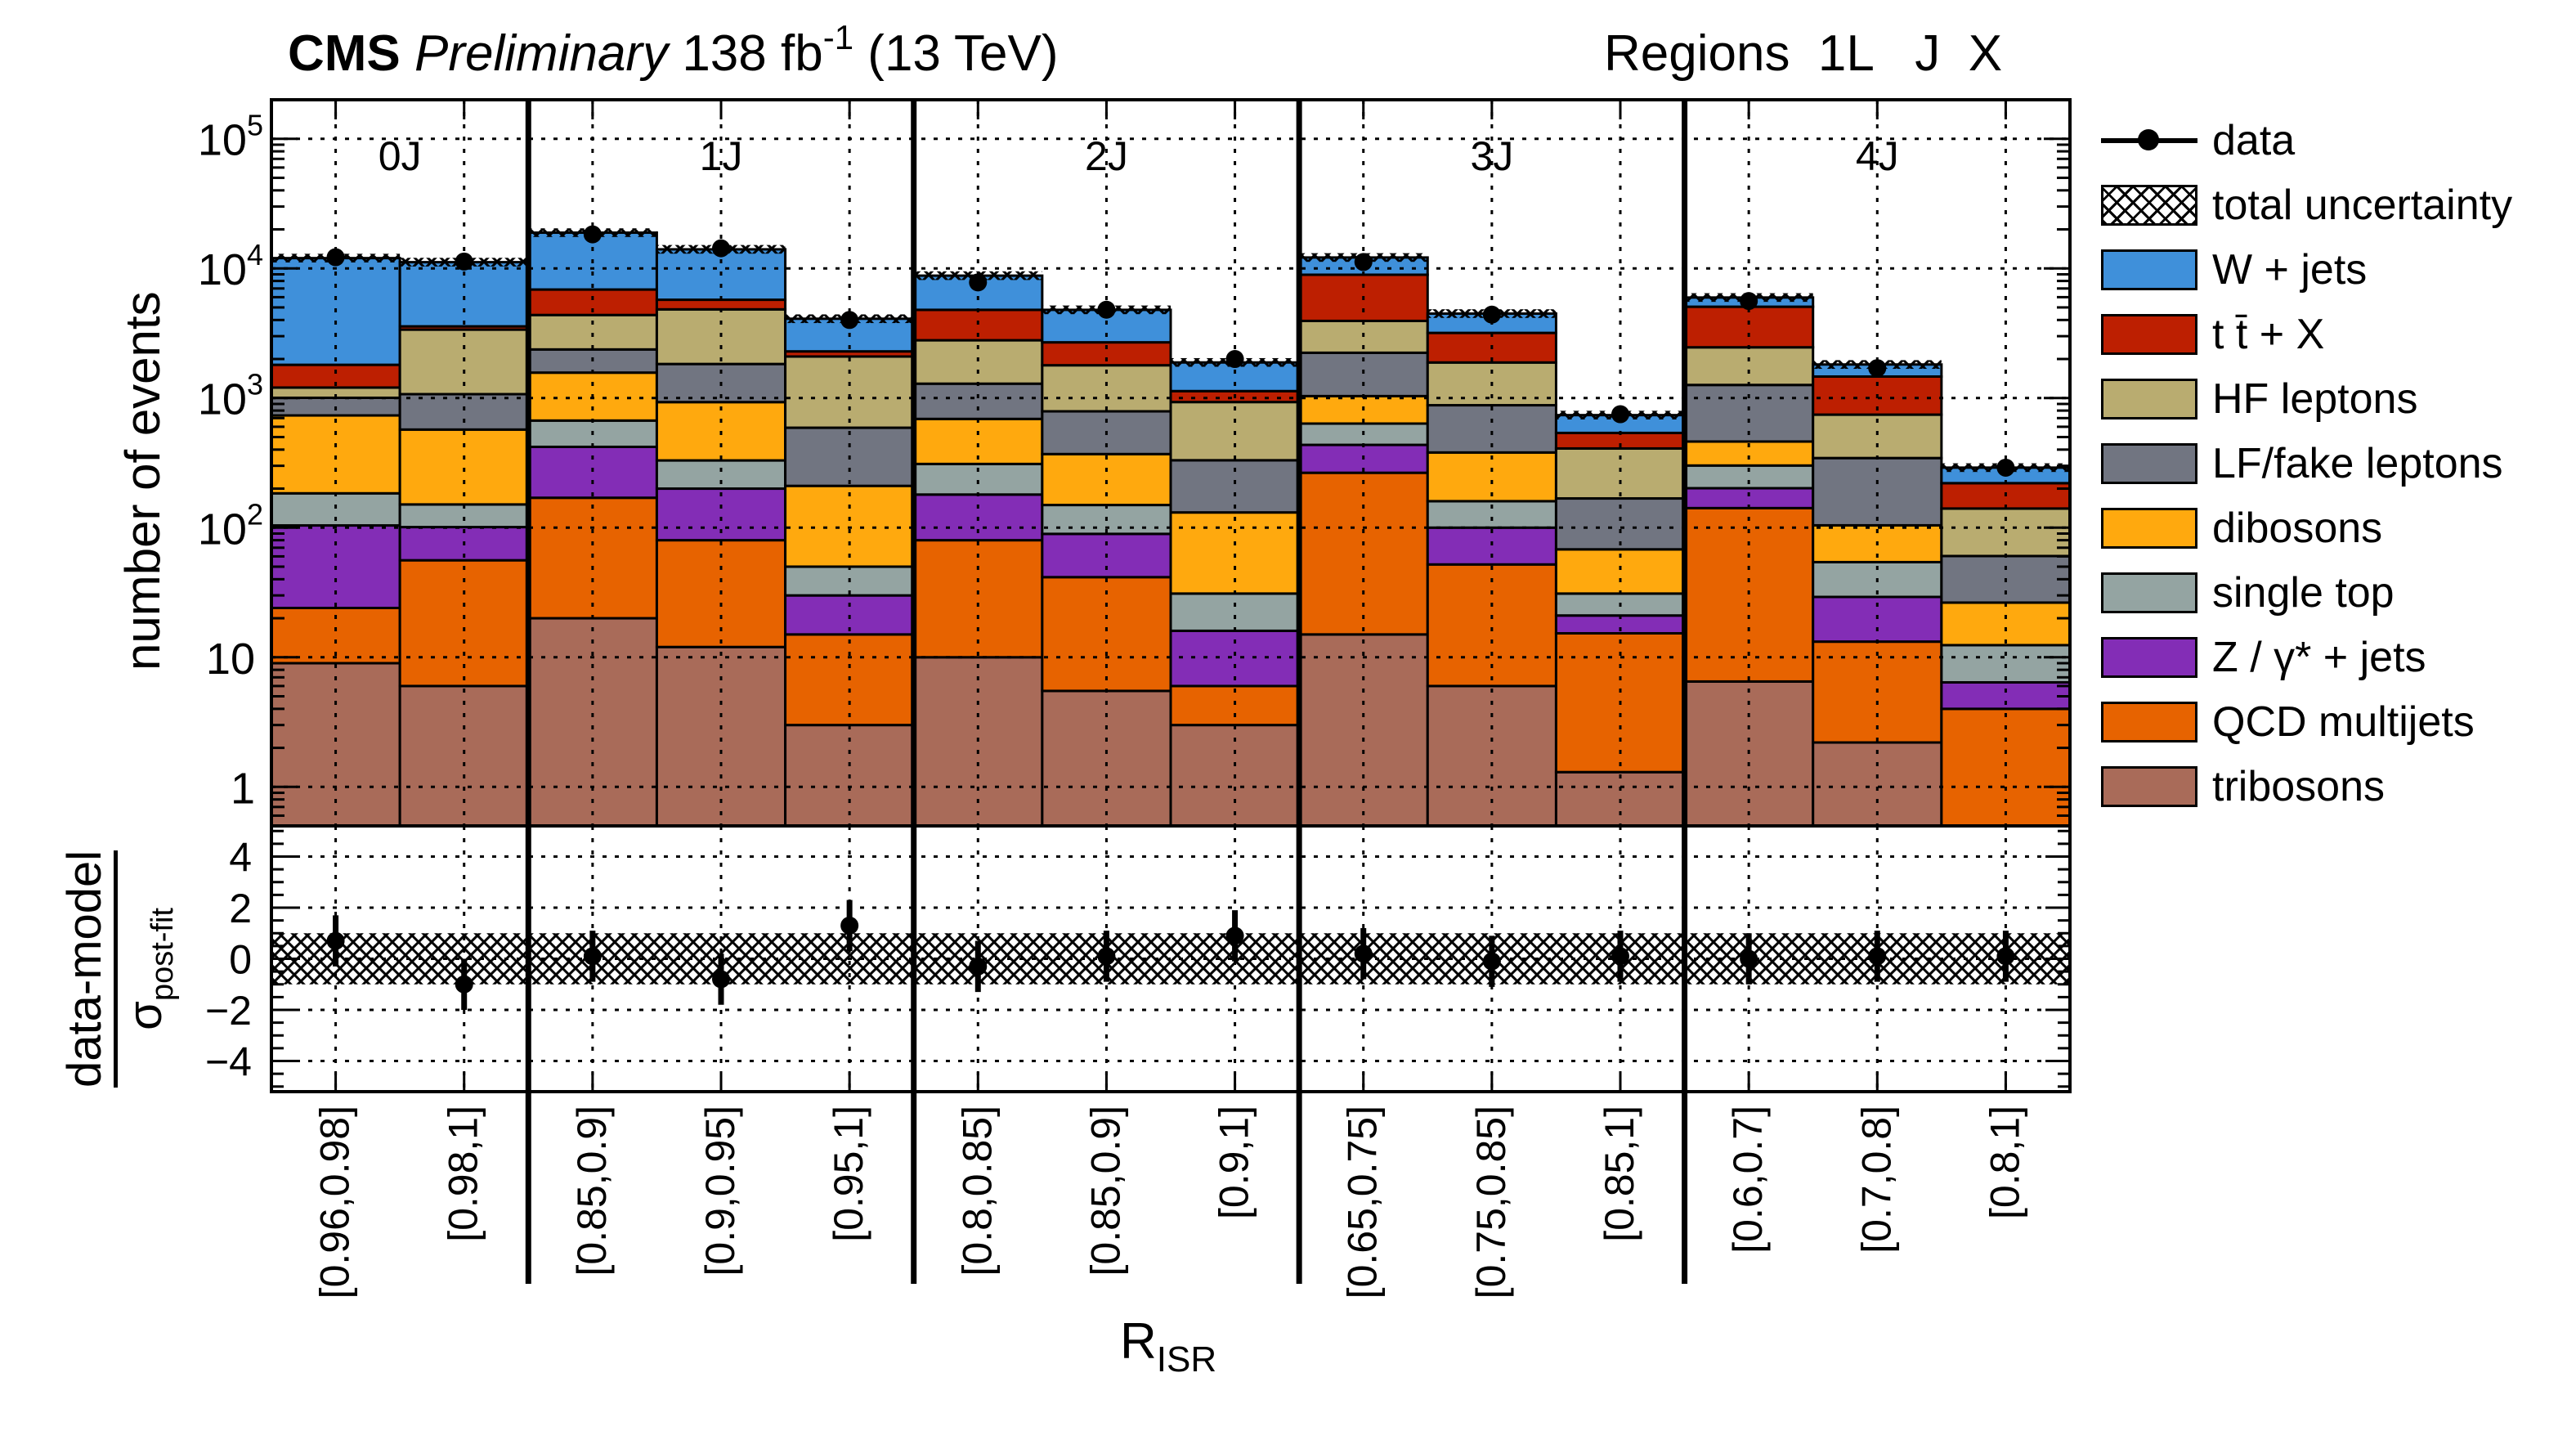 The height and width of the screenshot is (1449, 2576). What do you see at coordinates (231, 525) in the screenshot?
I see `y-tick-label: 10²` at bounding box center [231, 525].